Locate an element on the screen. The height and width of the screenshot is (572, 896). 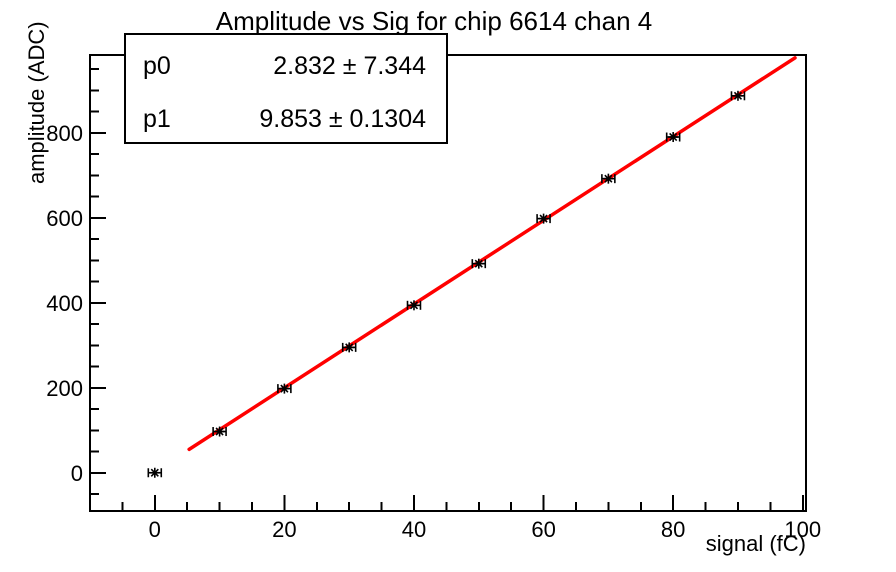
y-axis-ticks is located at coordinates (98, 282).